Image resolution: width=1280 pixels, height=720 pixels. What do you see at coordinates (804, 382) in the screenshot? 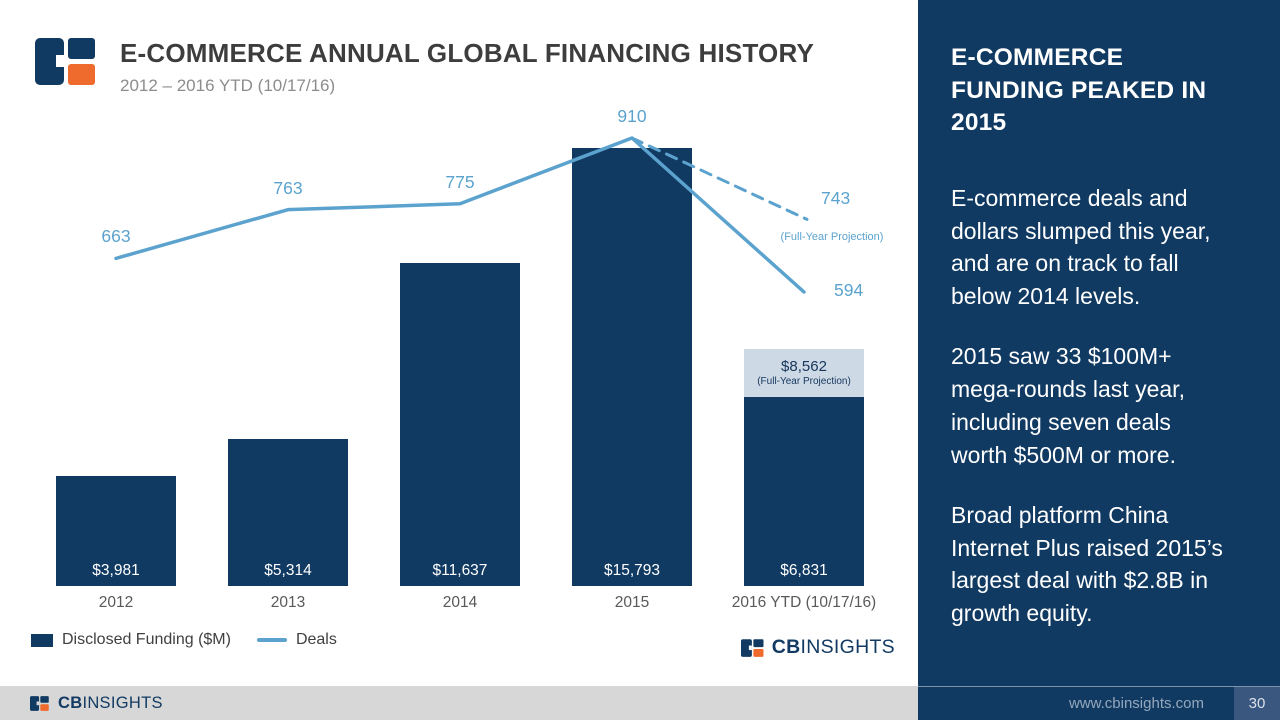
I see `funding-projection-note: (Full-Year Projection)` at bounding box center [804, 382].